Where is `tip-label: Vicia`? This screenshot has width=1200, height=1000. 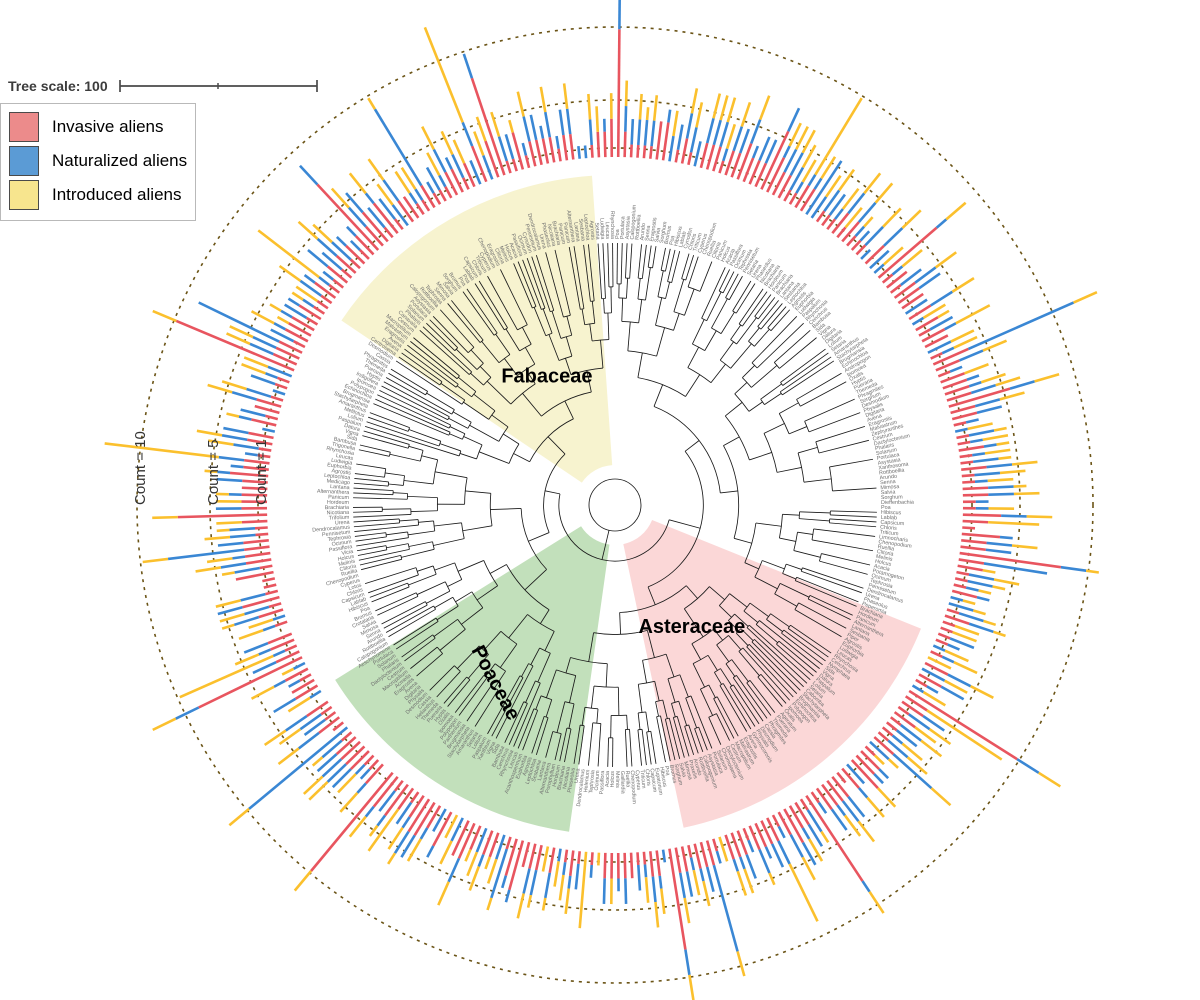 tip-label: Vicia is located at coordinates (347, 553).